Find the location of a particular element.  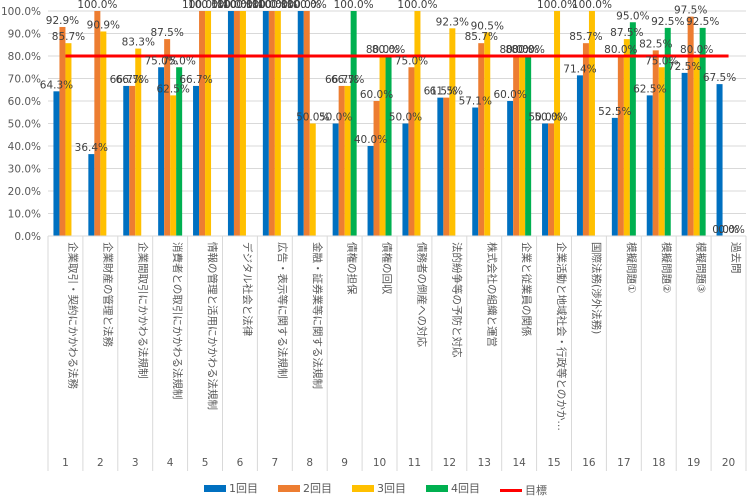

category-number-label: 3 is located at coordinates (135, 463).